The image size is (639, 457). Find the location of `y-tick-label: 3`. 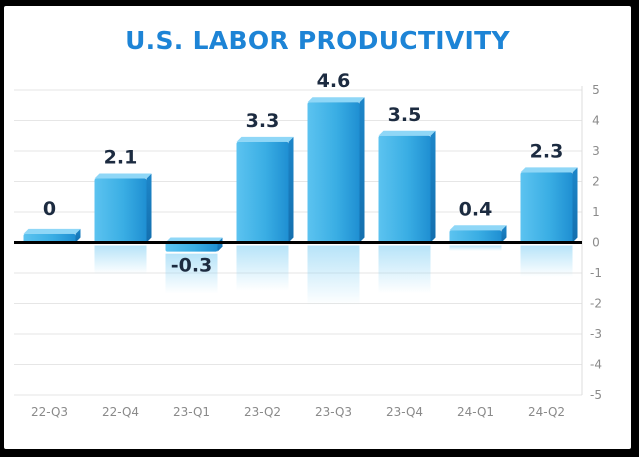

y-tick-label: 3 is located at coordinates (596, 151).